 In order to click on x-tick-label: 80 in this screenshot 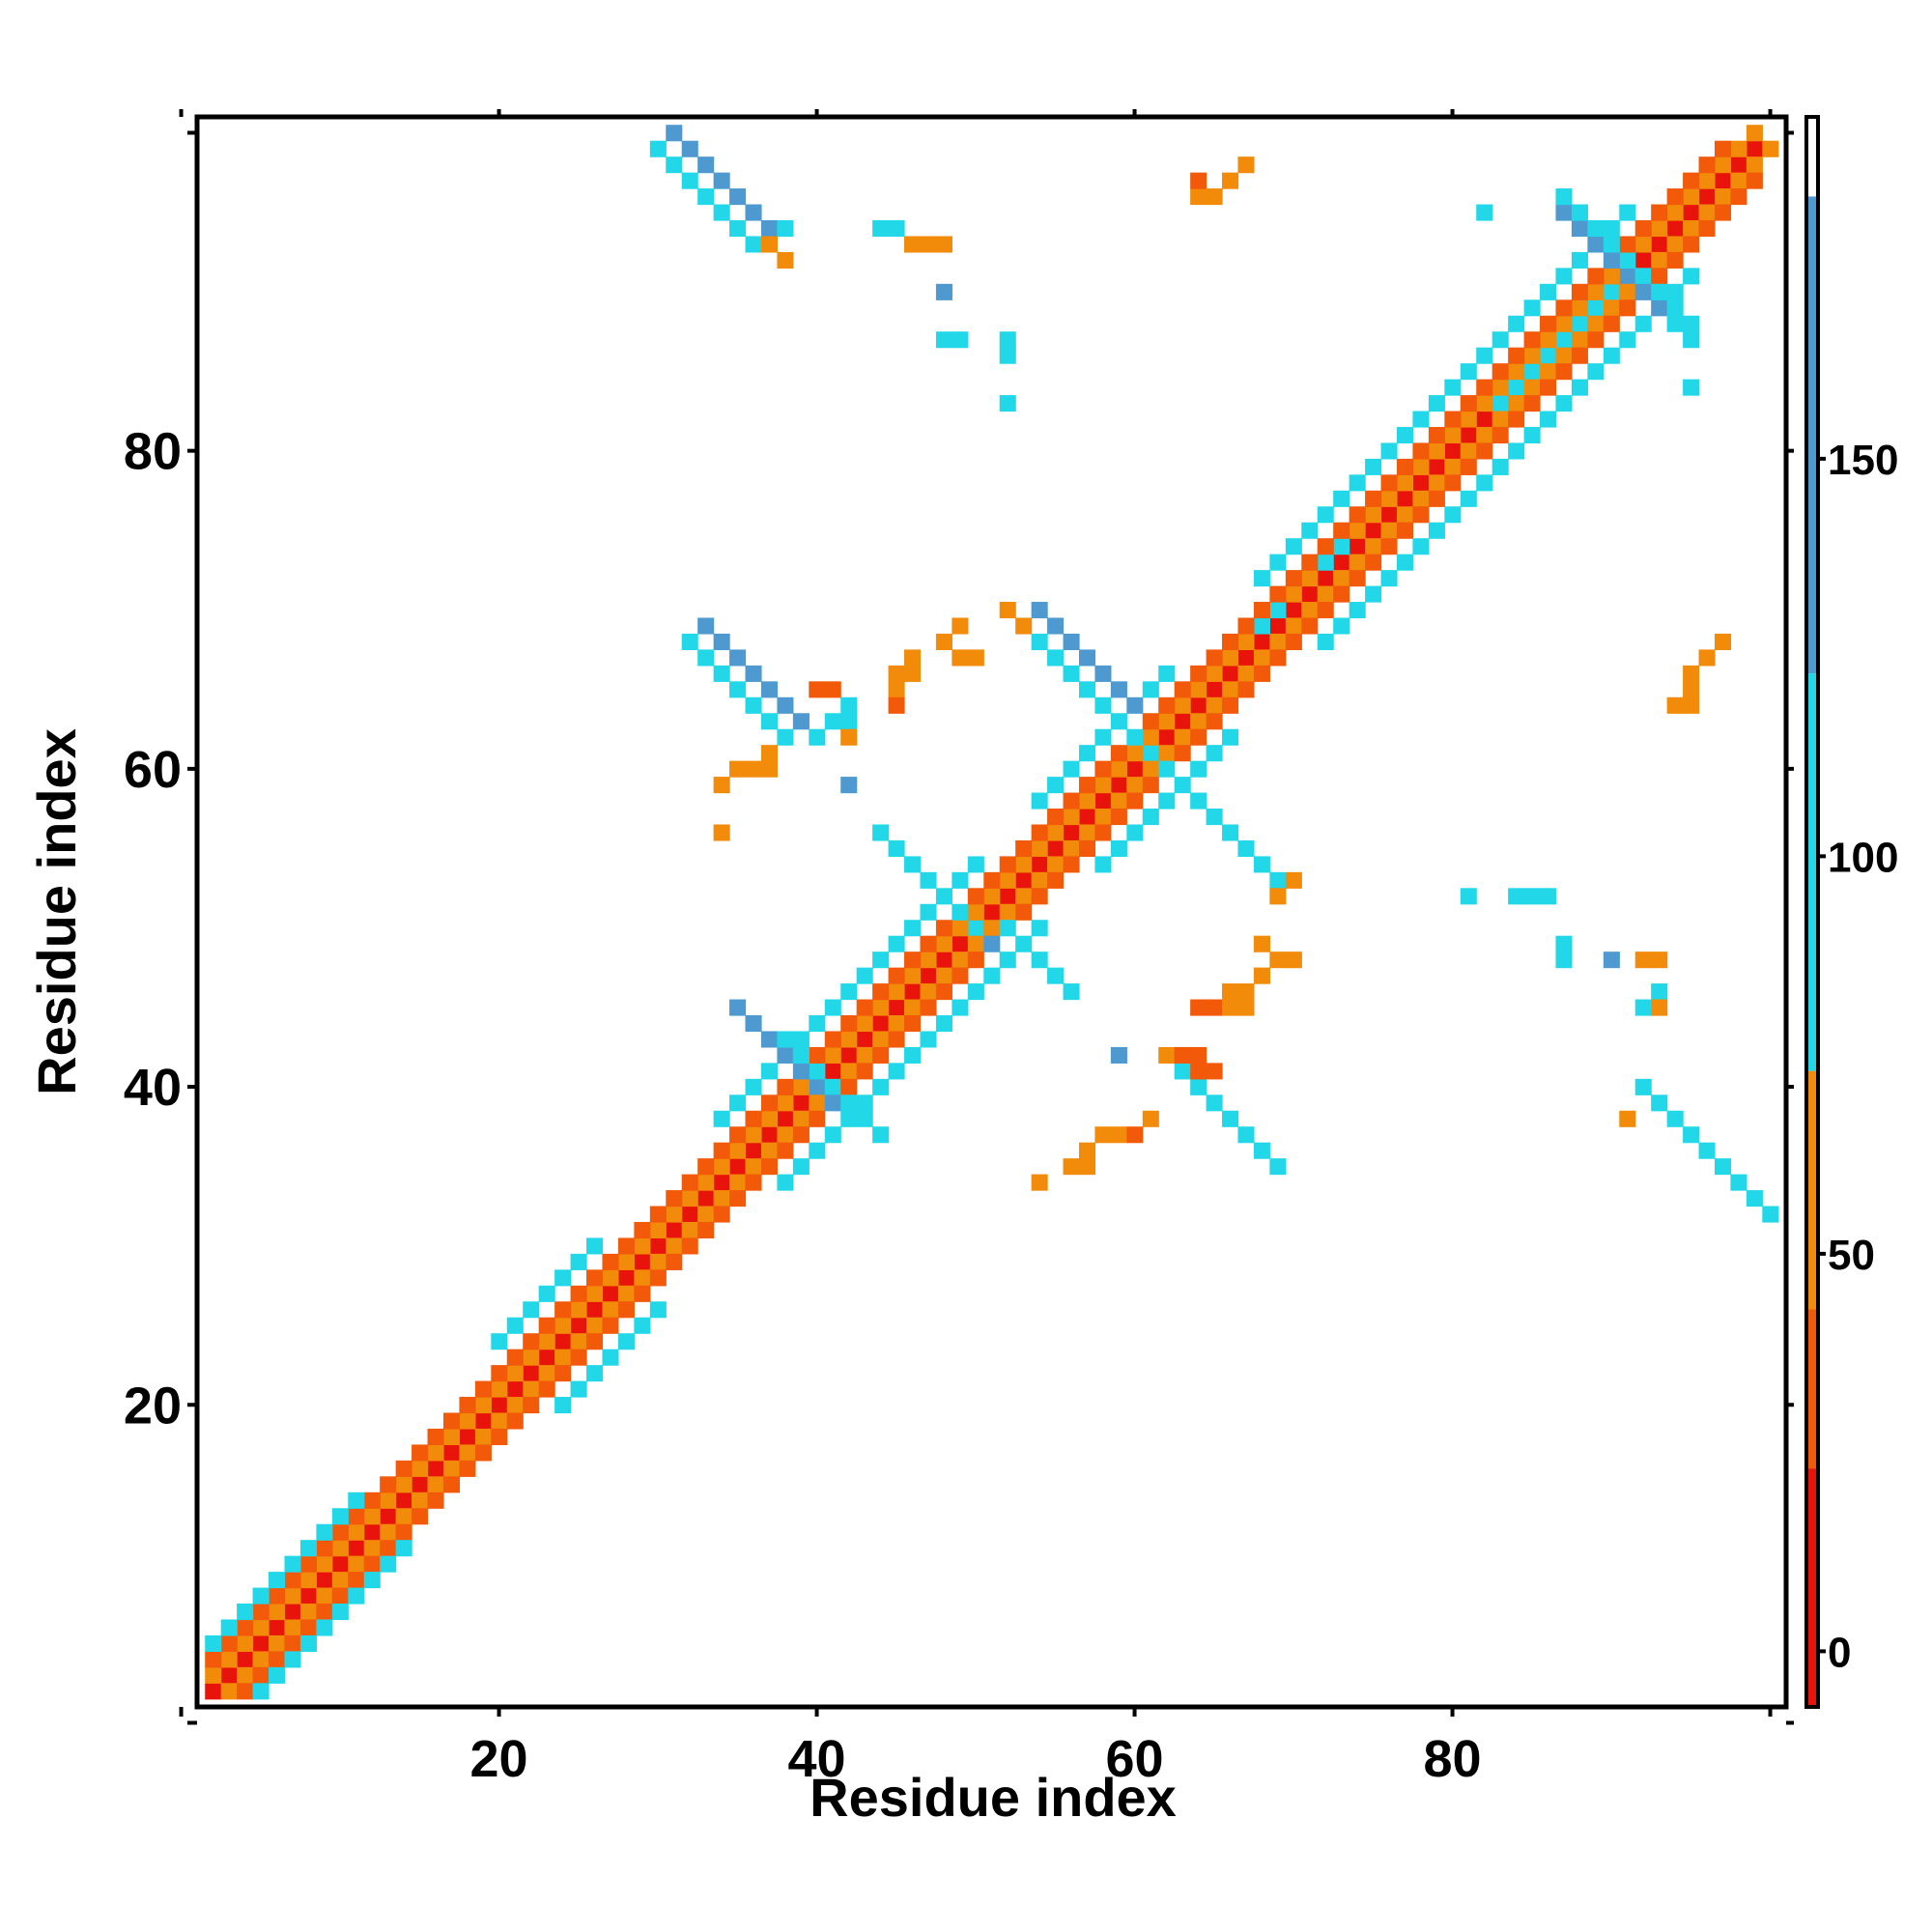, I will do `click(1453, 1759)`.